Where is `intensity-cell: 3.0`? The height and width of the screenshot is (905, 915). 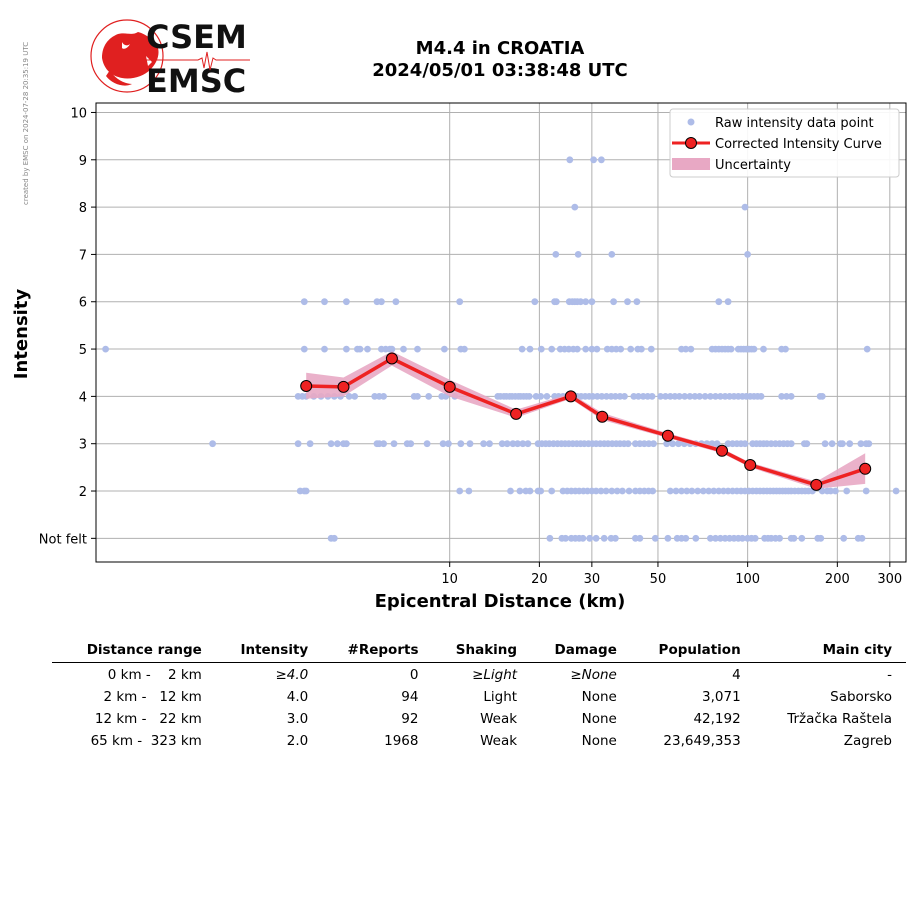
intensity-cell: 3.0 is located at coordinates (297, 719).